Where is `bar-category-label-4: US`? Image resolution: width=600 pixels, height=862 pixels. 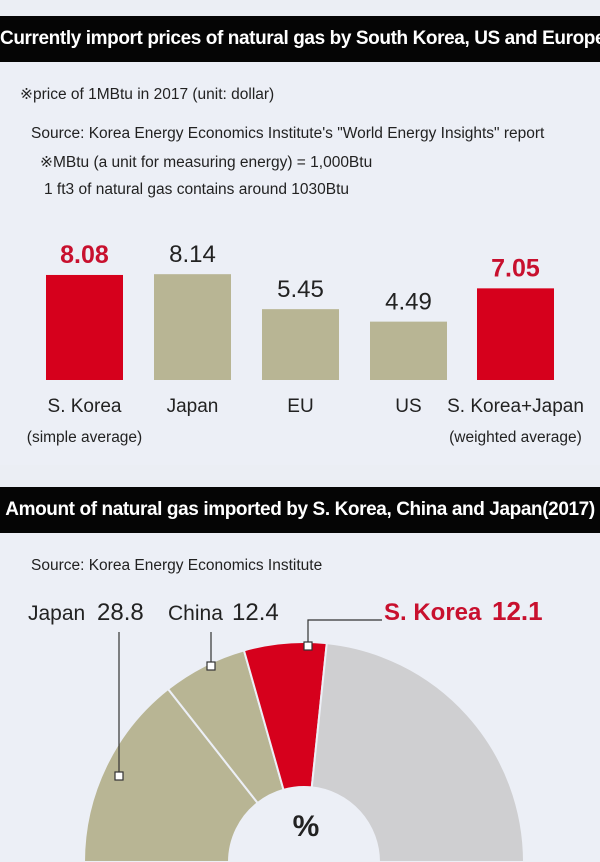 bar-category-label-4: US is located at coordinates (408, 406).